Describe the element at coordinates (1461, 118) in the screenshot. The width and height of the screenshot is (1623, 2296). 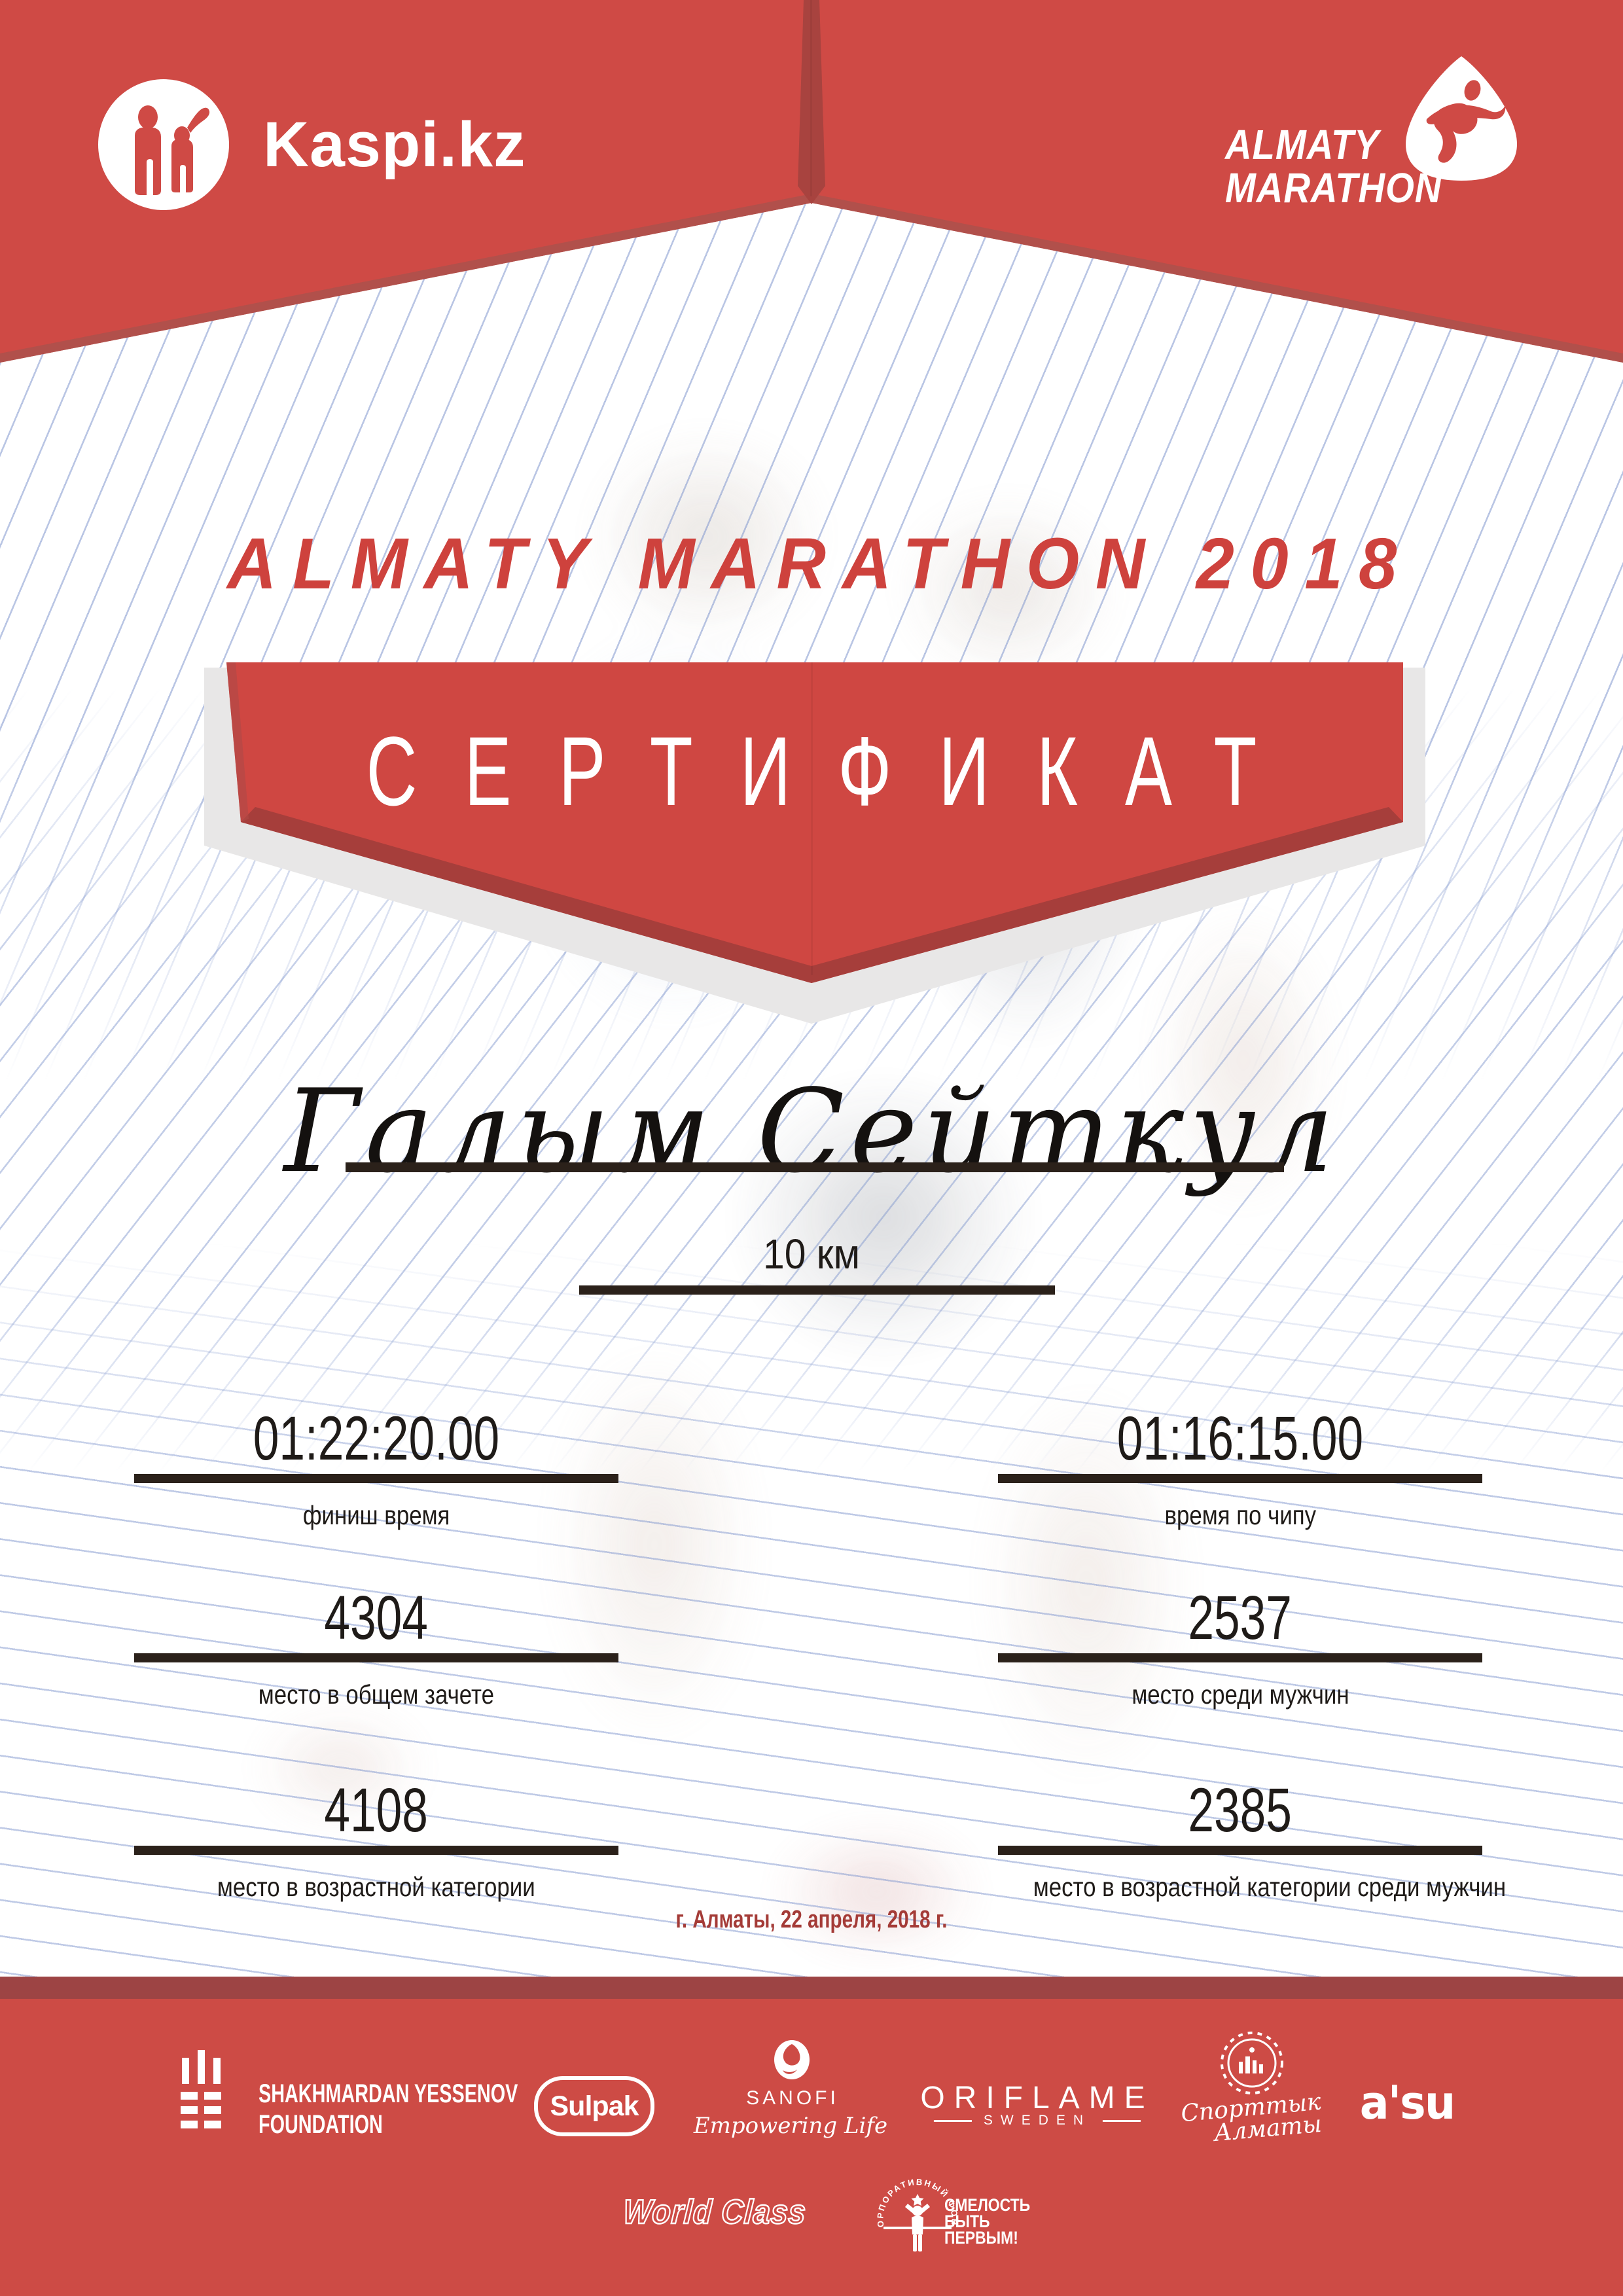
I see `almaty-marathon-runner-icon` at that location.